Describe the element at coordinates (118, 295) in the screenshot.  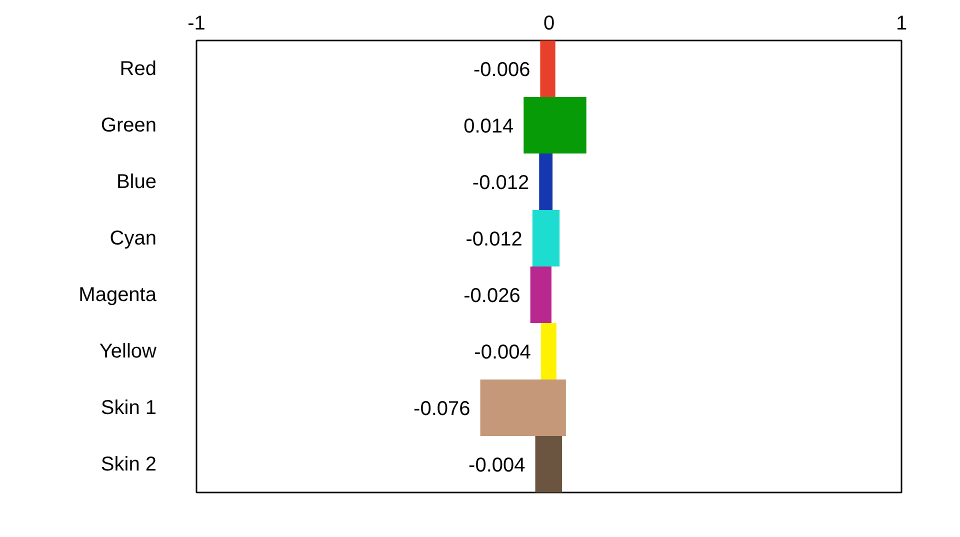
I see `y-tick-label: Magenta` at that location.